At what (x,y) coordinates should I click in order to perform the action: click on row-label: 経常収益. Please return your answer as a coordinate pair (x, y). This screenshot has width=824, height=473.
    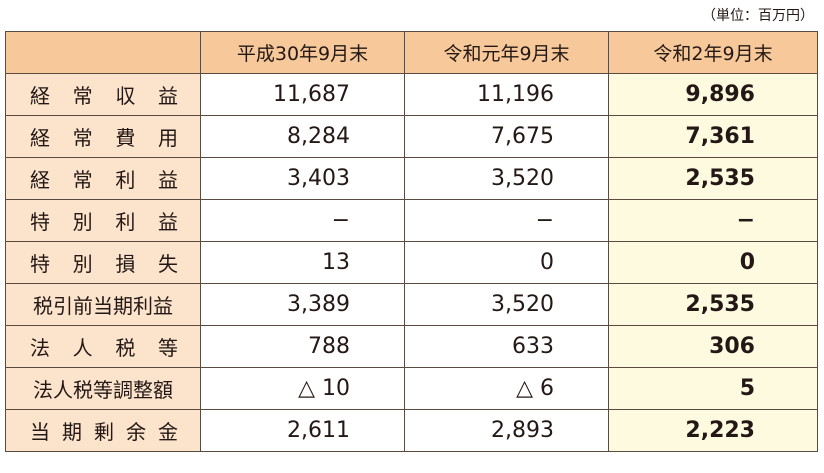
    Looking at the image, I should click on (103, 94).